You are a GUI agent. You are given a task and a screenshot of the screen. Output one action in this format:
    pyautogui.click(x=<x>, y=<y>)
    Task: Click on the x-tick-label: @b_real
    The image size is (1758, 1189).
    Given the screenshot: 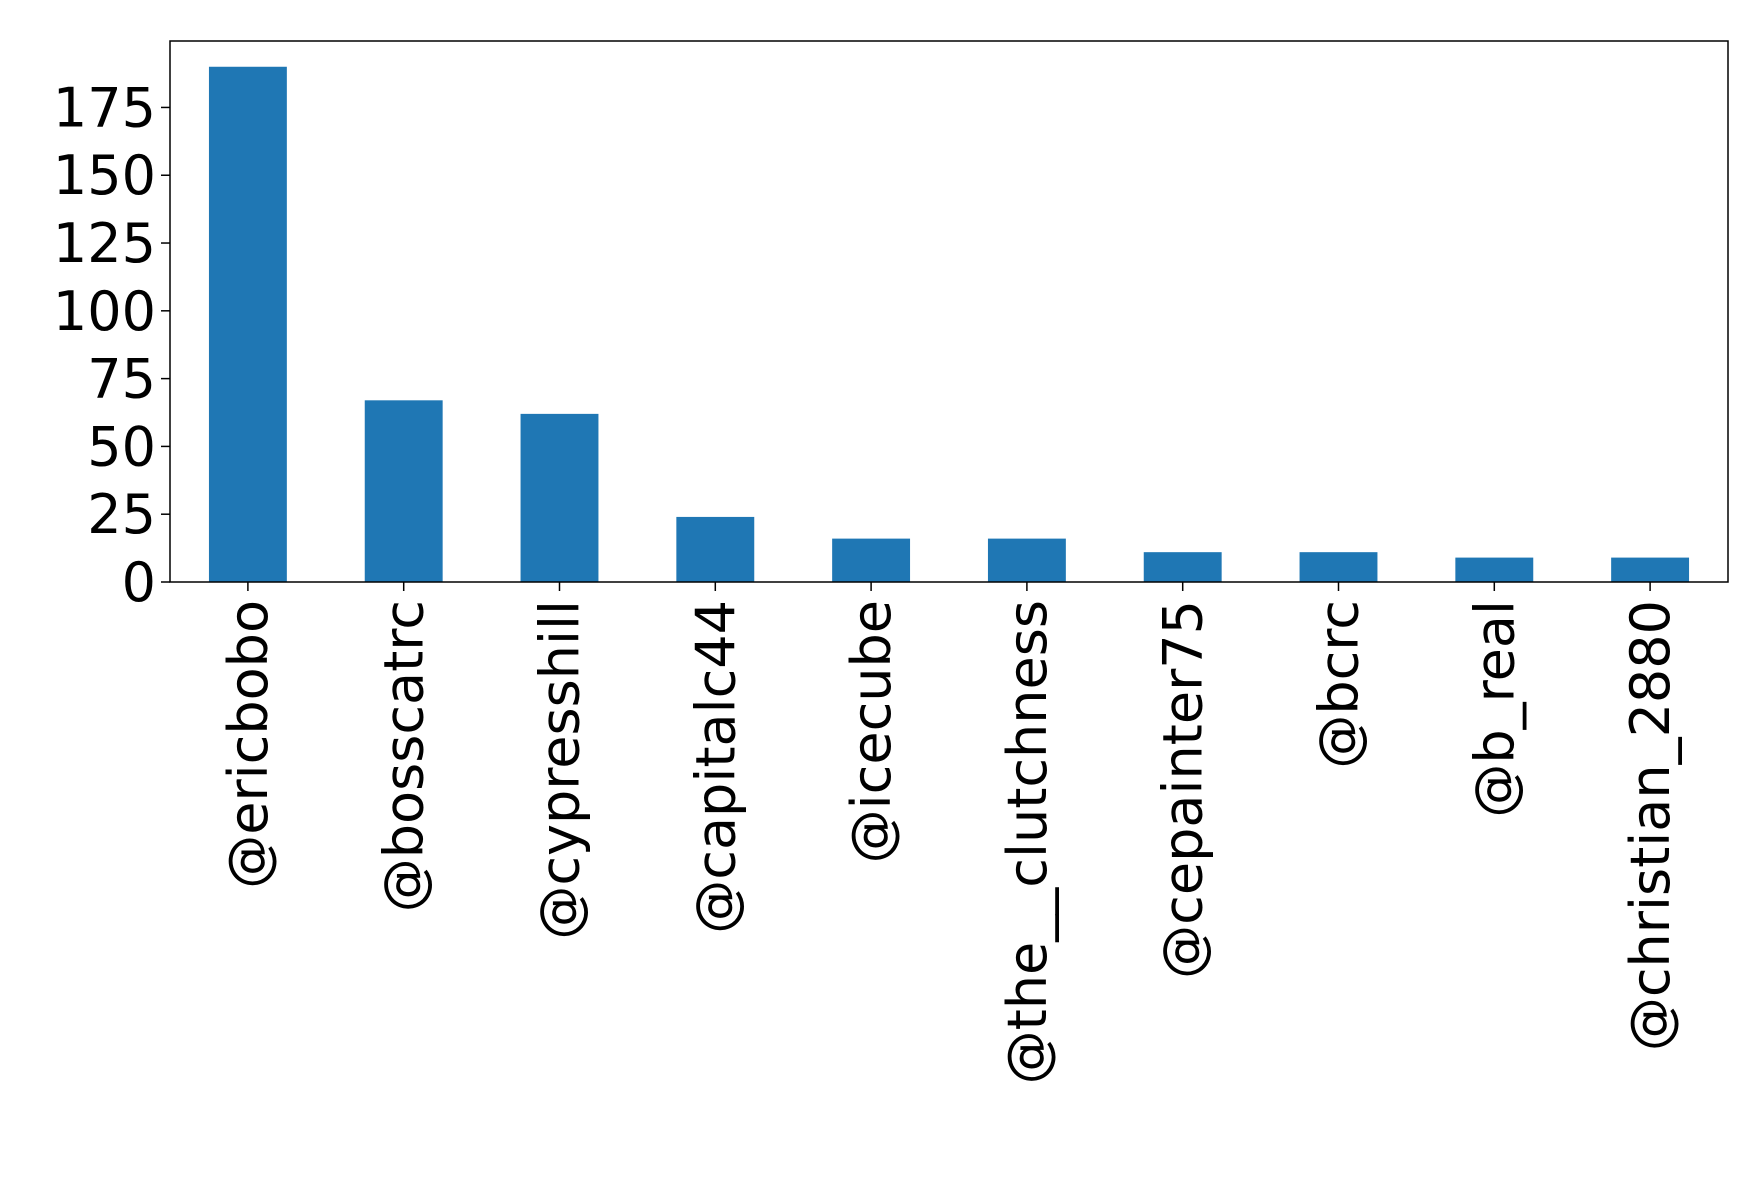 What is the action you would take?
    pyautogui.click(x=1494, y=709)
    